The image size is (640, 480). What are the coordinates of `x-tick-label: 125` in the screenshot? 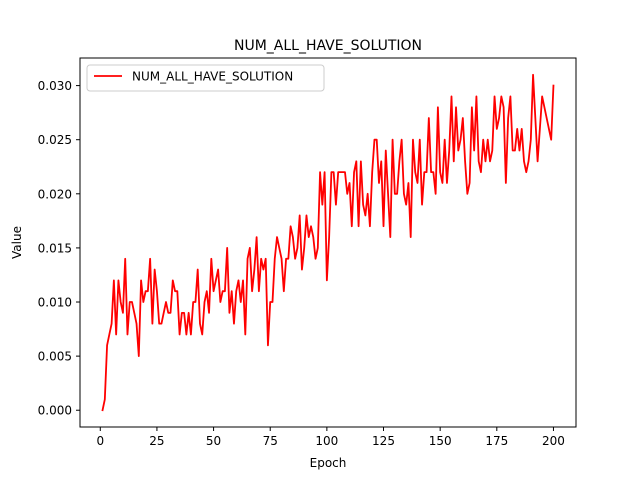 It's located at (383, 441).